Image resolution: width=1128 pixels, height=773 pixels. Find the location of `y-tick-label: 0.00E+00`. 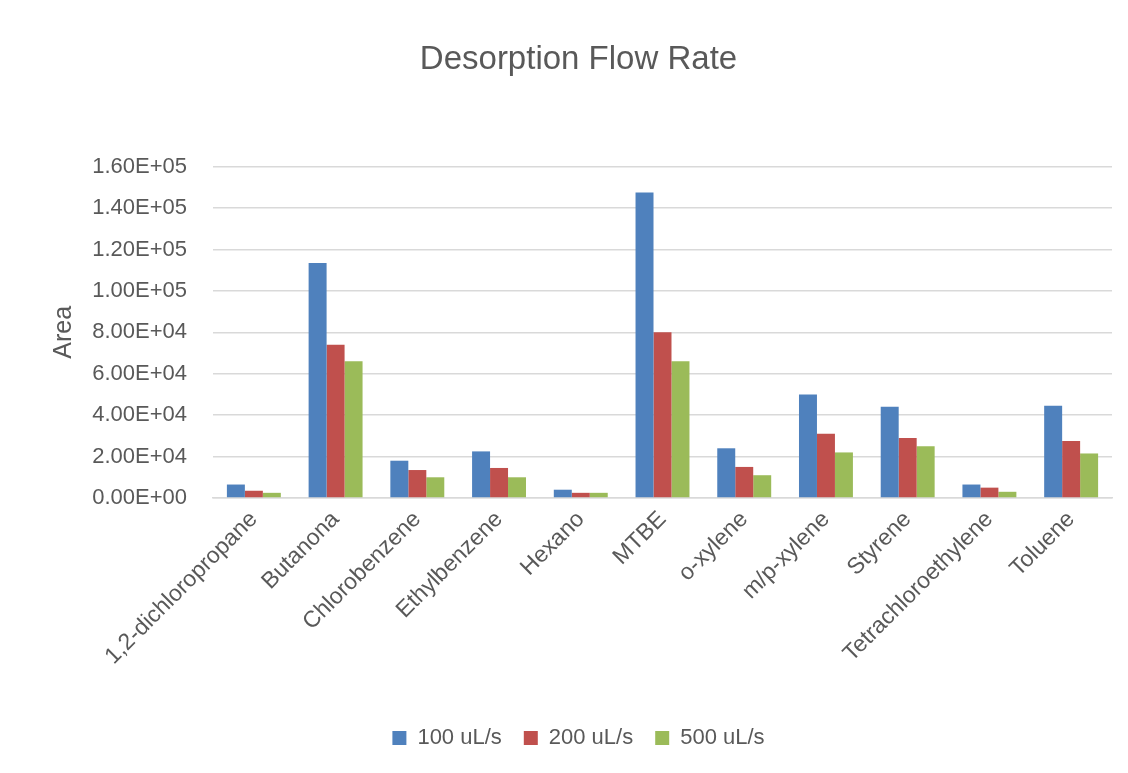

y-tick-label: 0.00E+00 is located at coordinates (139, 497).